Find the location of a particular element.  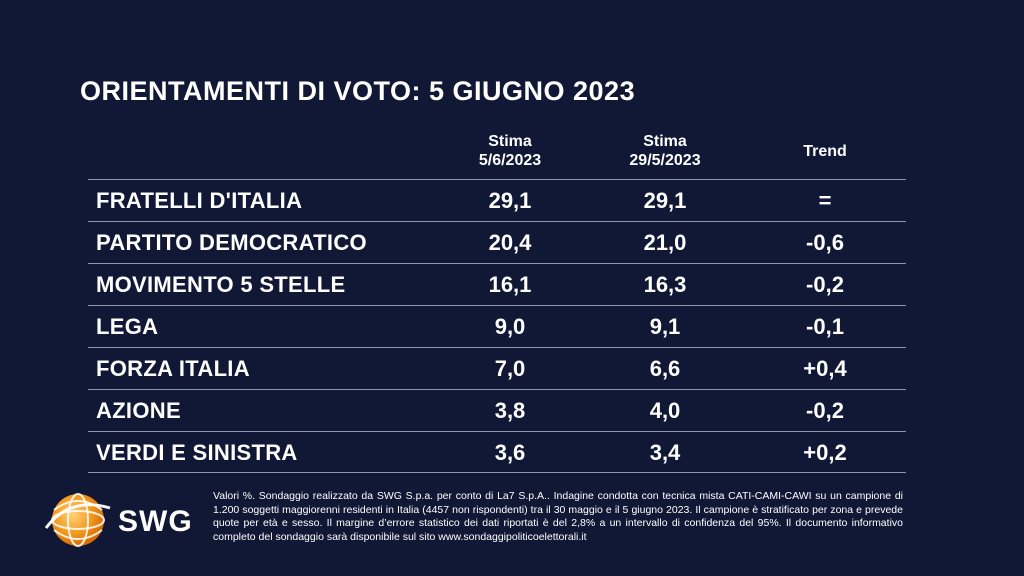

previous-value: 4,0 is located at coordinates (665, 410).